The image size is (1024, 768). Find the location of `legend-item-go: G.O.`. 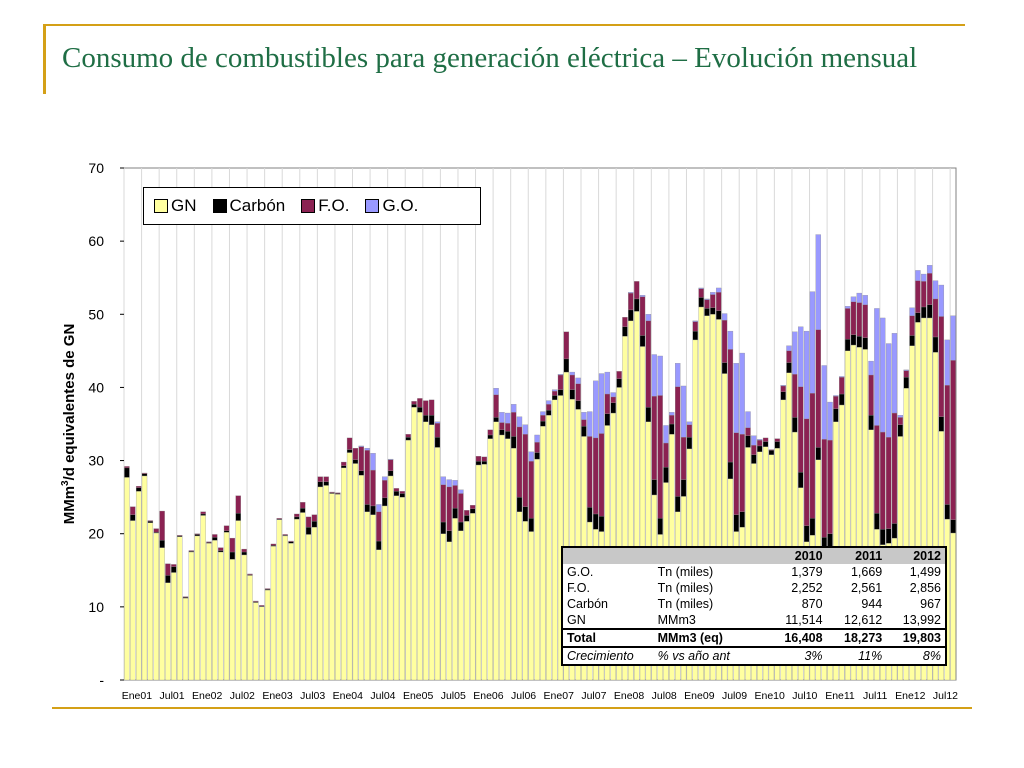

legend-item-go: G.O. is located at coordinates (391, 206).